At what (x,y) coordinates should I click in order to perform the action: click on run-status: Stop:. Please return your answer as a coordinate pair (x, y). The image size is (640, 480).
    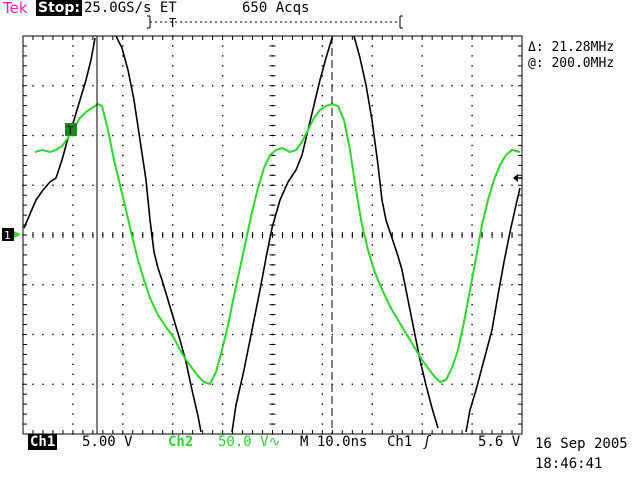
    Looking at the image, I should click on (59, 8).